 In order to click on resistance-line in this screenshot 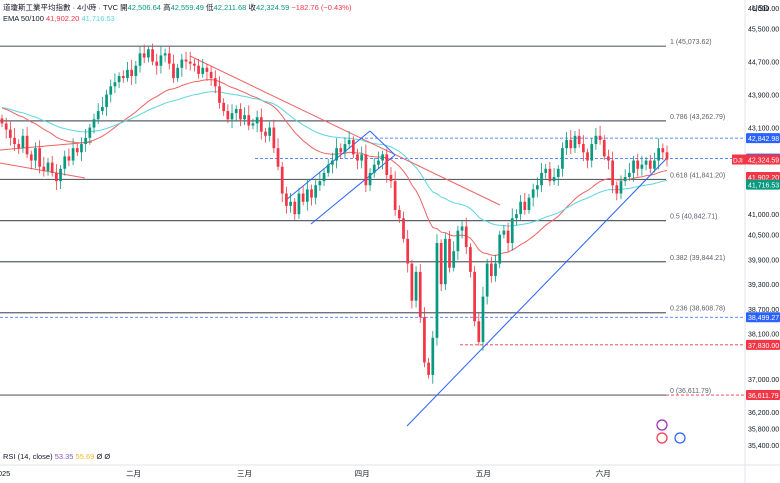, I will do `click(46, 146)`.